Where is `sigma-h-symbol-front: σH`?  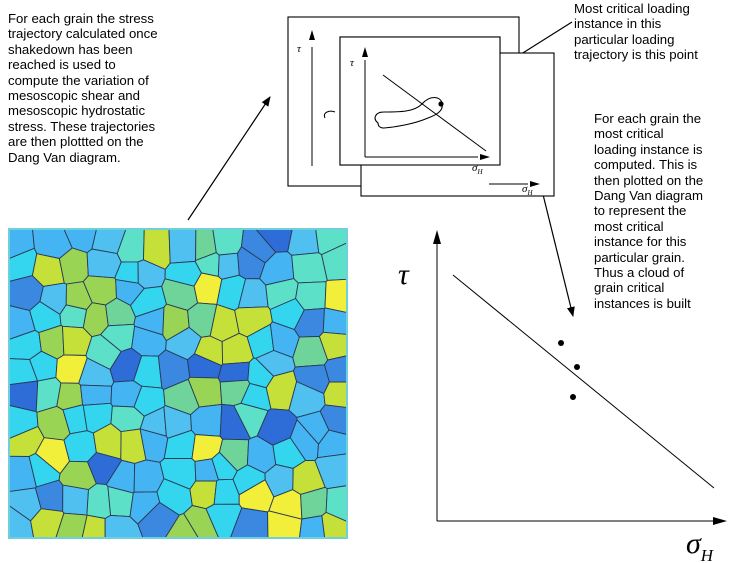
sigma-h-symbol-front: σH is located at coordinates (477, 169).